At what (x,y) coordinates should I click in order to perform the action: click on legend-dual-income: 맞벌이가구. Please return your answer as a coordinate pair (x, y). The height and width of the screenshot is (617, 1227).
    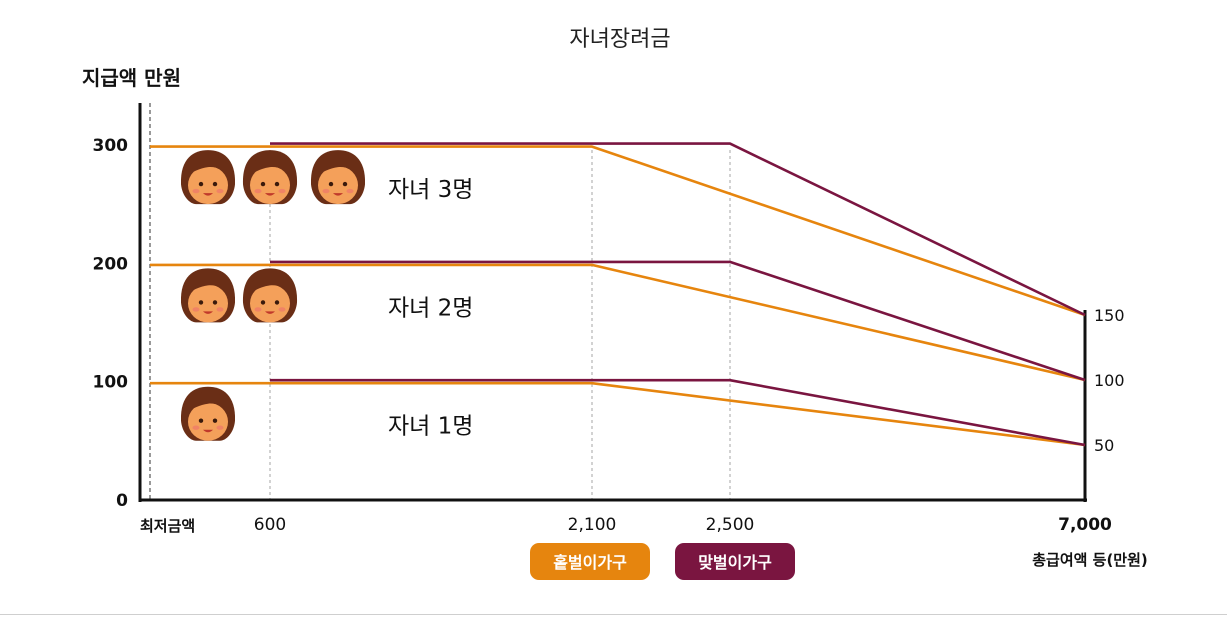
    Looking at the image, I should click on (735, 561).